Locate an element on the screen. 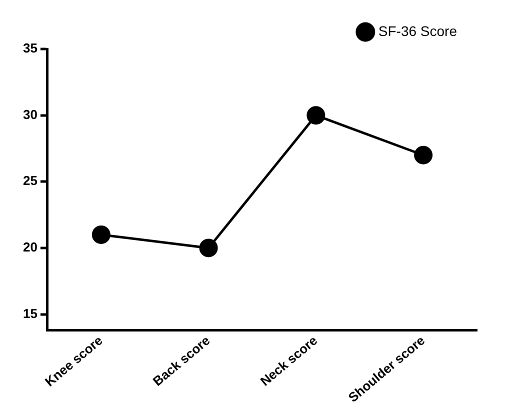  y-tick-label: 25 is located at coordinates (30, 180).